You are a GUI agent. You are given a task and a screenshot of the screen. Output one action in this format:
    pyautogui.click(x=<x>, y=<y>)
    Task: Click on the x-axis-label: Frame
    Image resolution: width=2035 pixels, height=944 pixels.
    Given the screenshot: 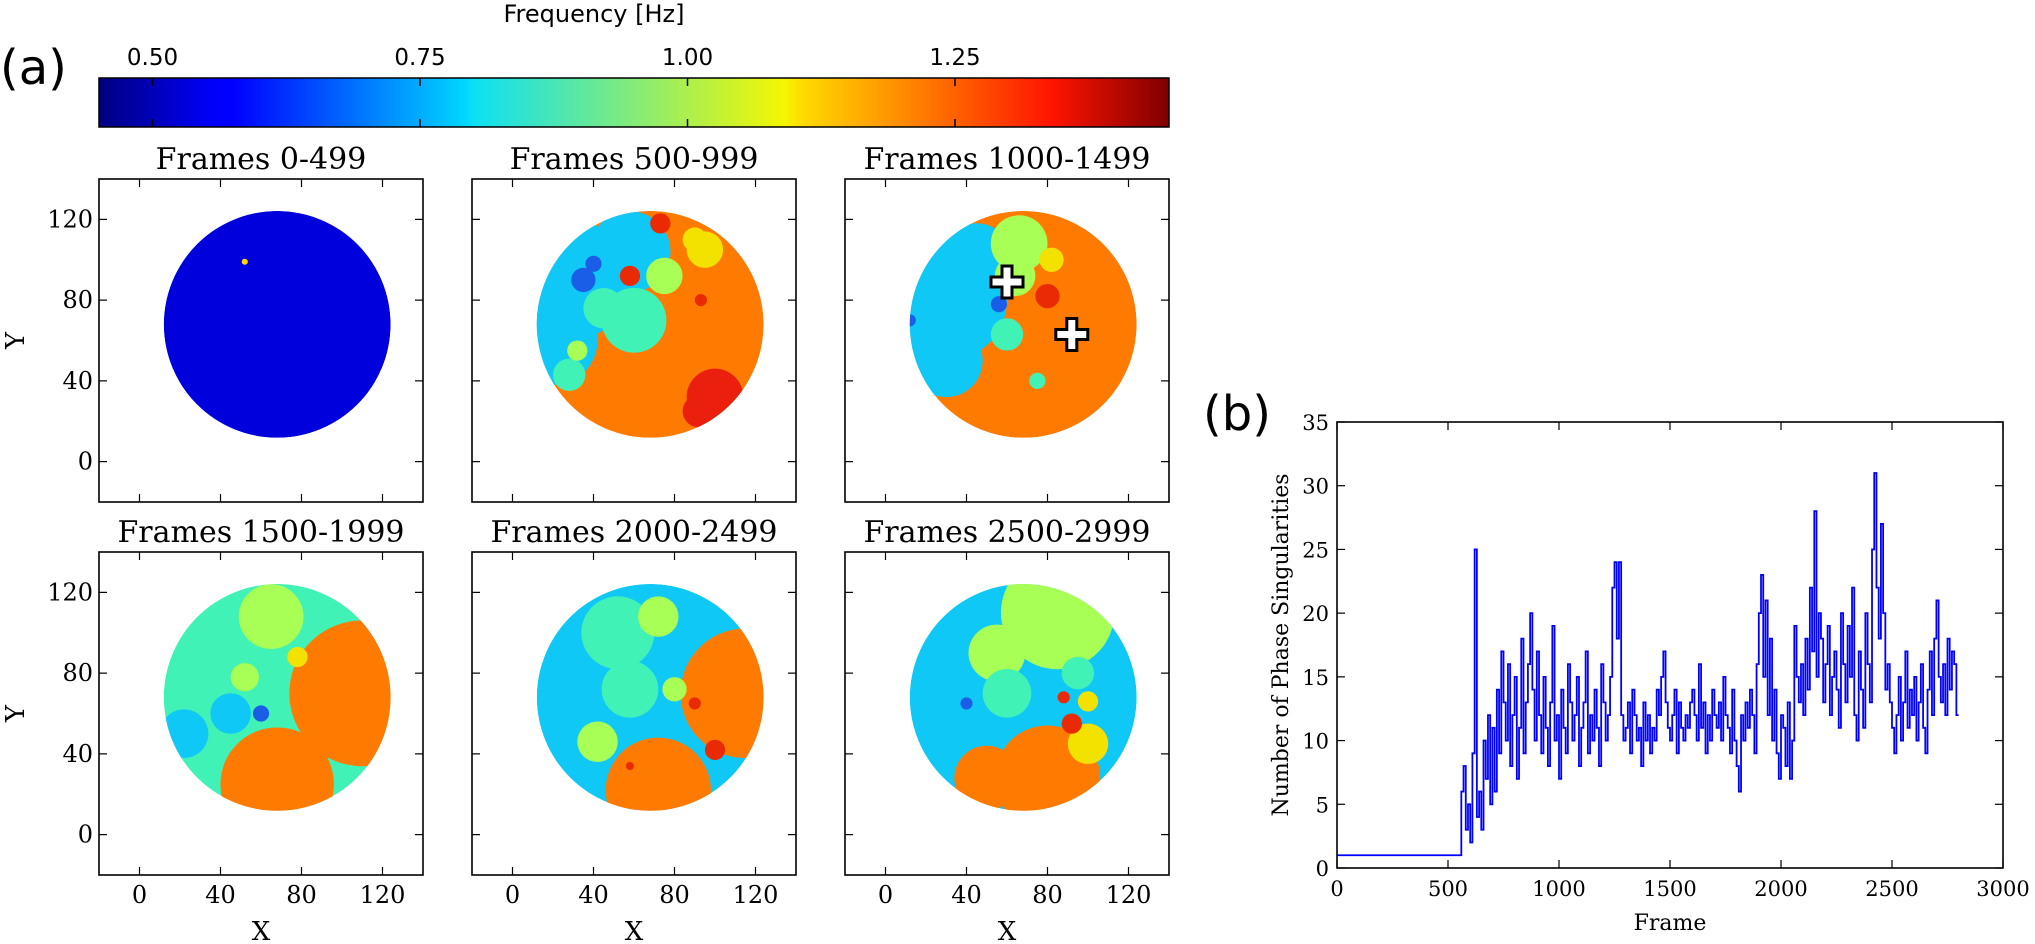 What is the action you would take?
    pyautogui.click(x=1670, y=923)
    